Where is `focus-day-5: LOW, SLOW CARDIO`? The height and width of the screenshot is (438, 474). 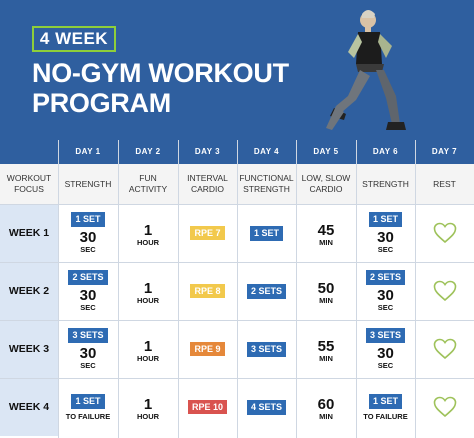
focus-day-5: LOW, SLOW CARDIO is located at coordinates (326, 183).